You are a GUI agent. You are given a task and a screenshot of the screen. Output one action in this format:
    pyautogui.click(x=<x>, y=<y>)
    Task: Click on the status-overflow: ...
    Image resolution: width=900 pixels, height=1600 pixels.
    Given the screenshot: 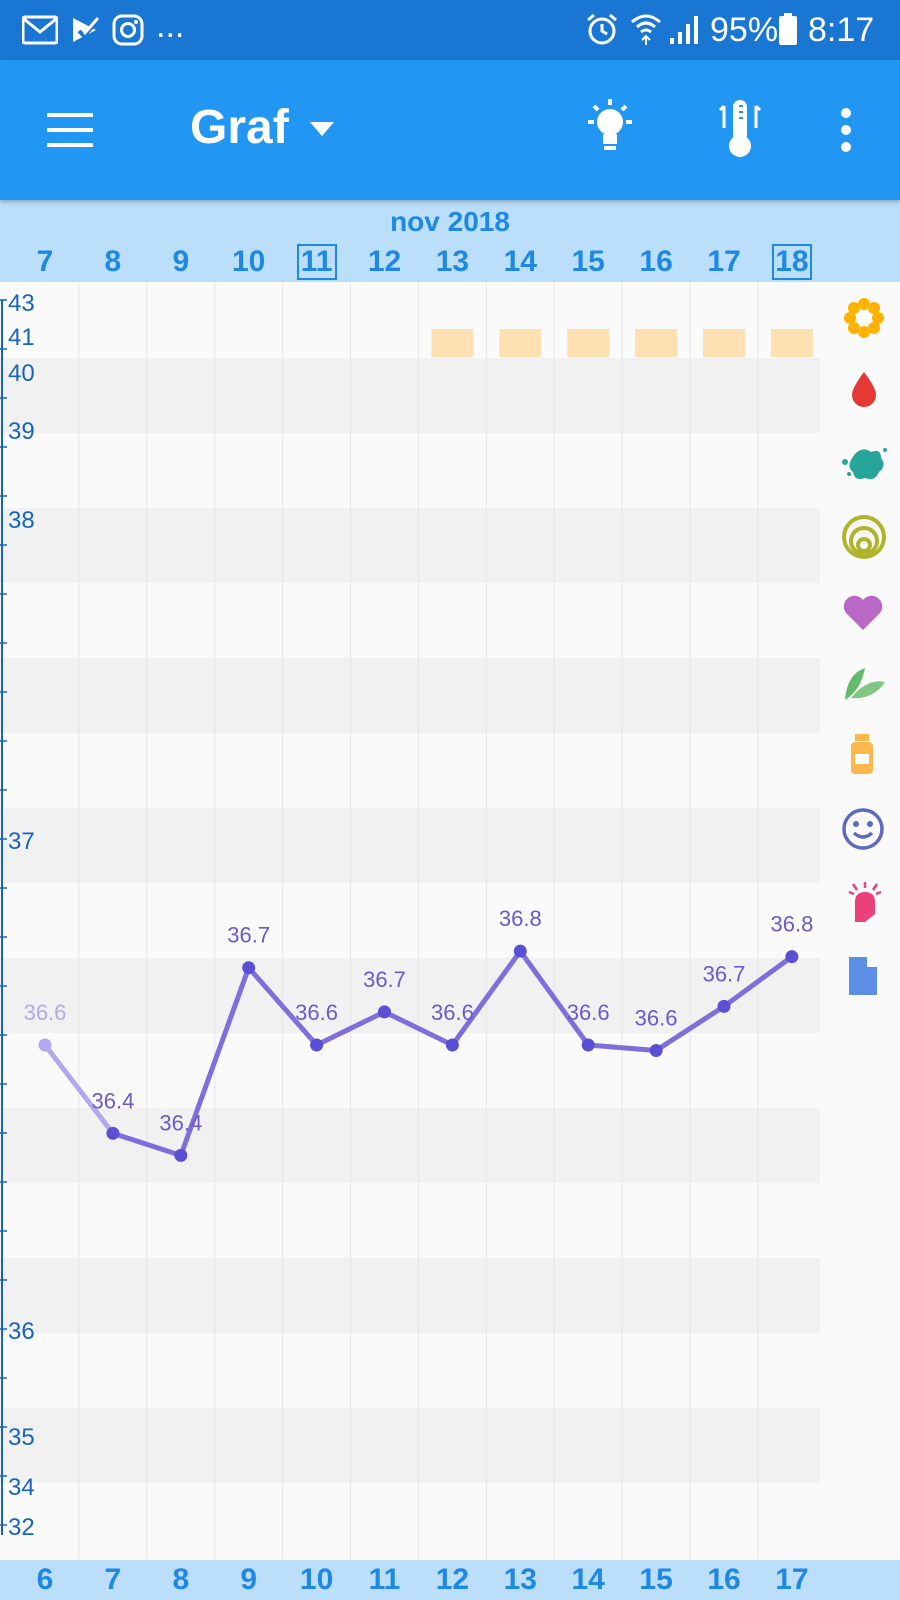 What is the action you would take?
    pyautogui.click(x=170, y=26)
    